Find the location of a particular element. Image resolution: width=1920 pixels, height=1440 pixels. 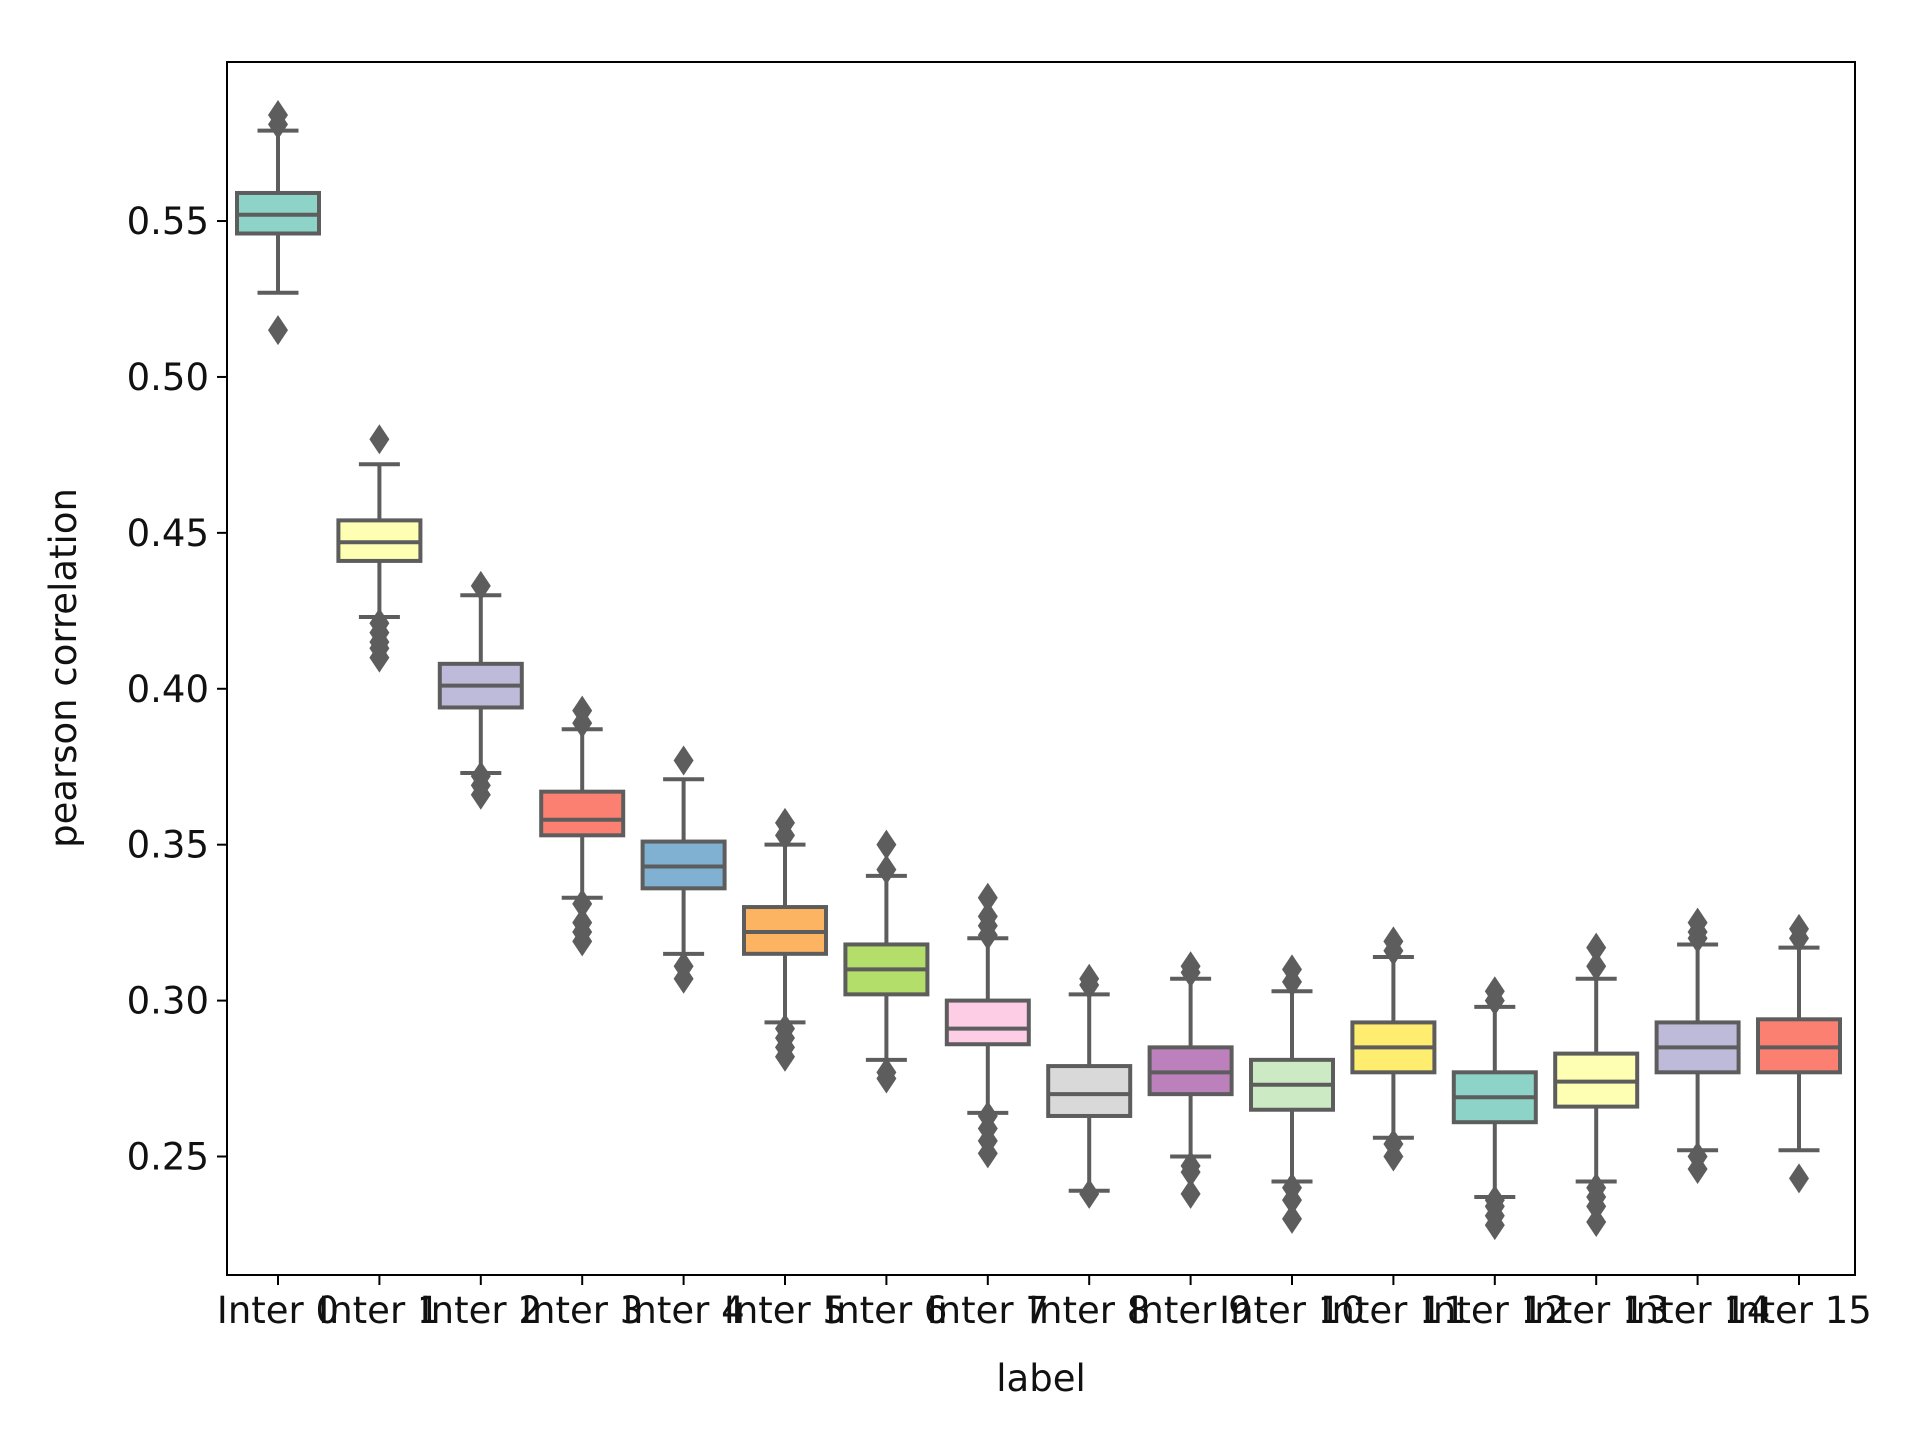

x-tick-label: Inter 10 is located at coordinates (1292, 1310).